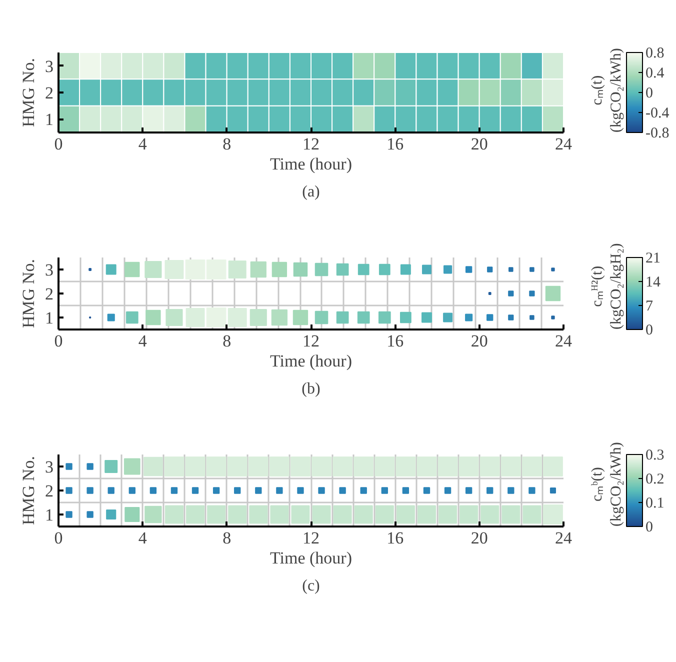  Describe the element at coordinates (655, 456) in the screenshot. I see `color-bar-label: 0.3` at that location.